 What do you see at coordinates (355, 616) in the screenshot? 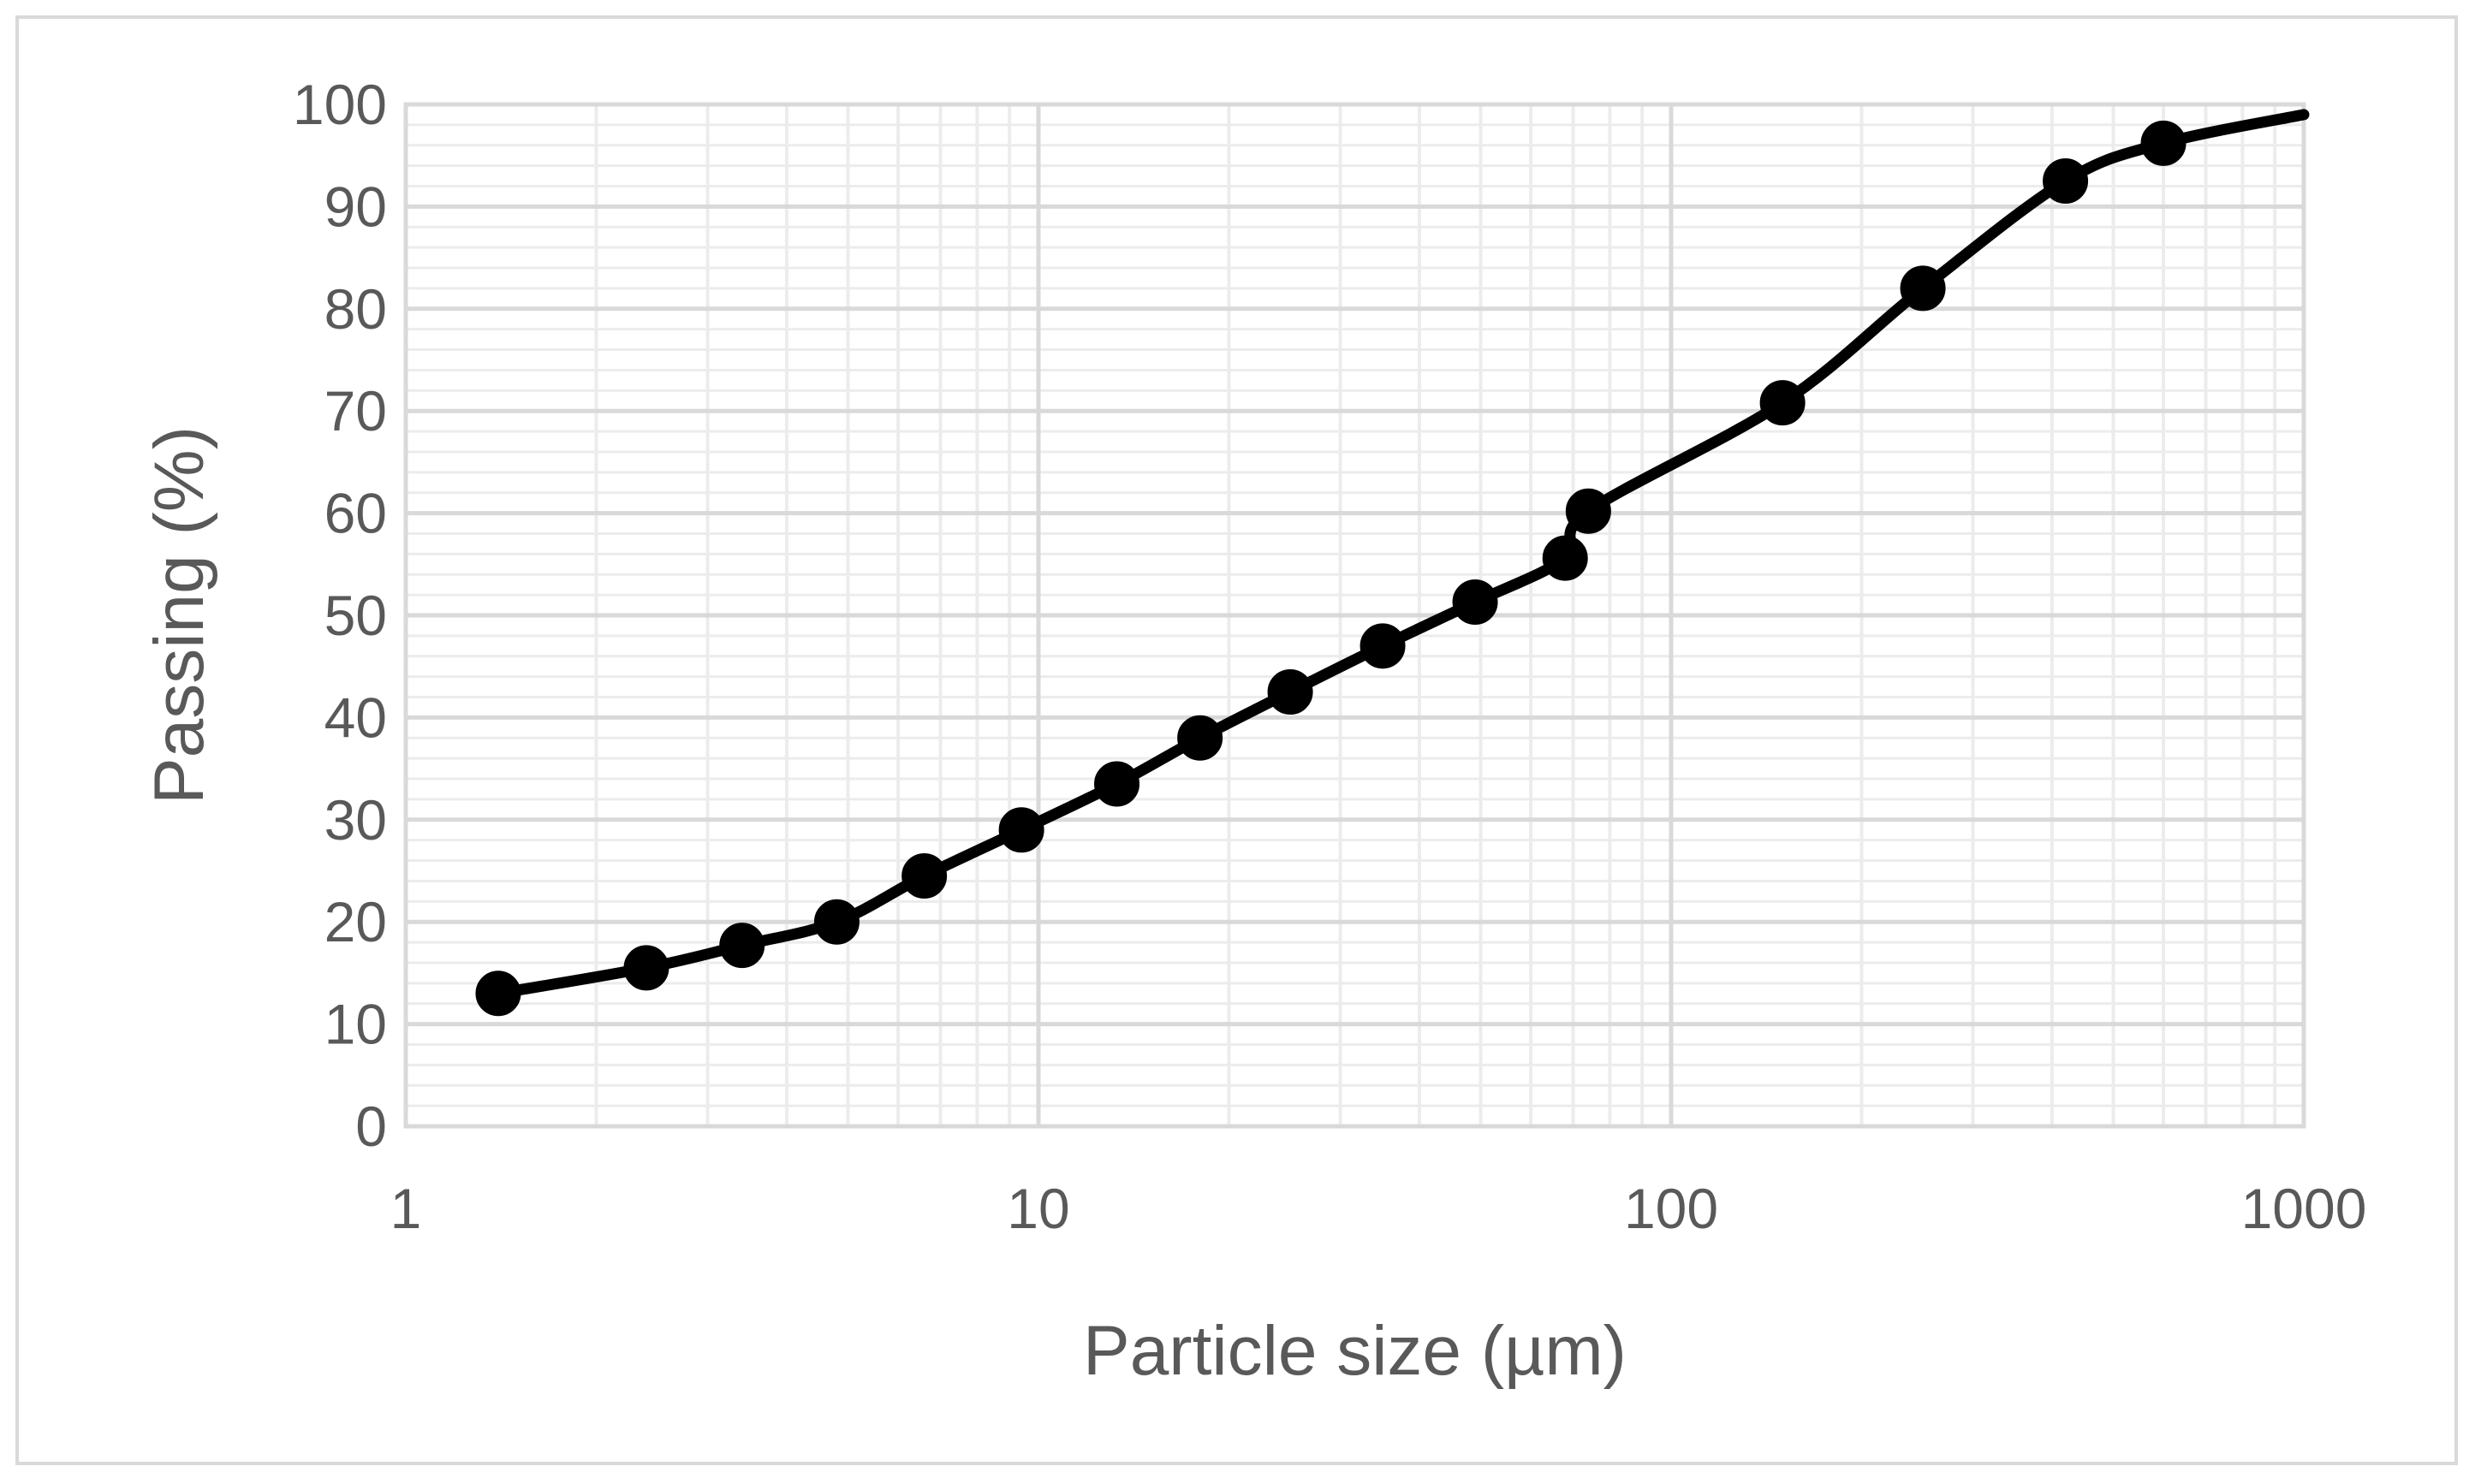
I see `y-tick-label: 50` at bounding box center [355, 616].